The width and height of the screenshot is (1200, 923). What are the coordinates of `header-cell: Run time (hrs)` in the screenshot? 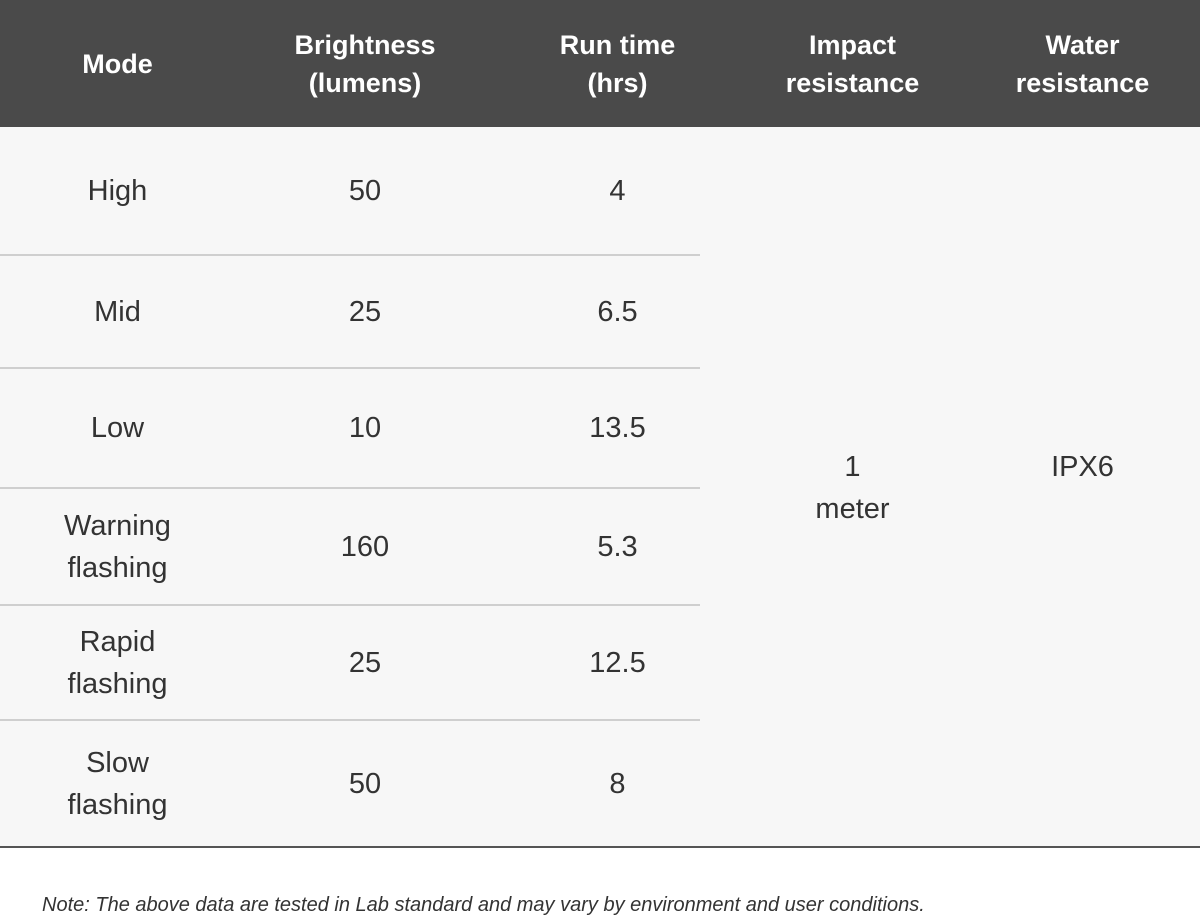 It's located at (617, 63).